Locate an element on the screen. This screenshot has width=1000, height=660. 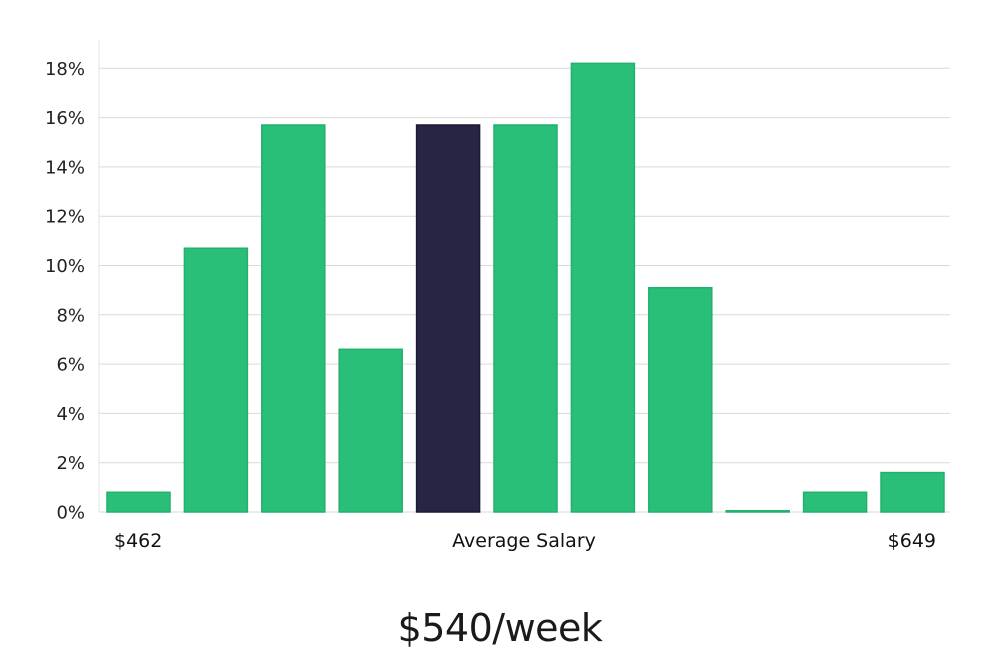
x-label-average: Average Salary is located at coordinates (524, 541).